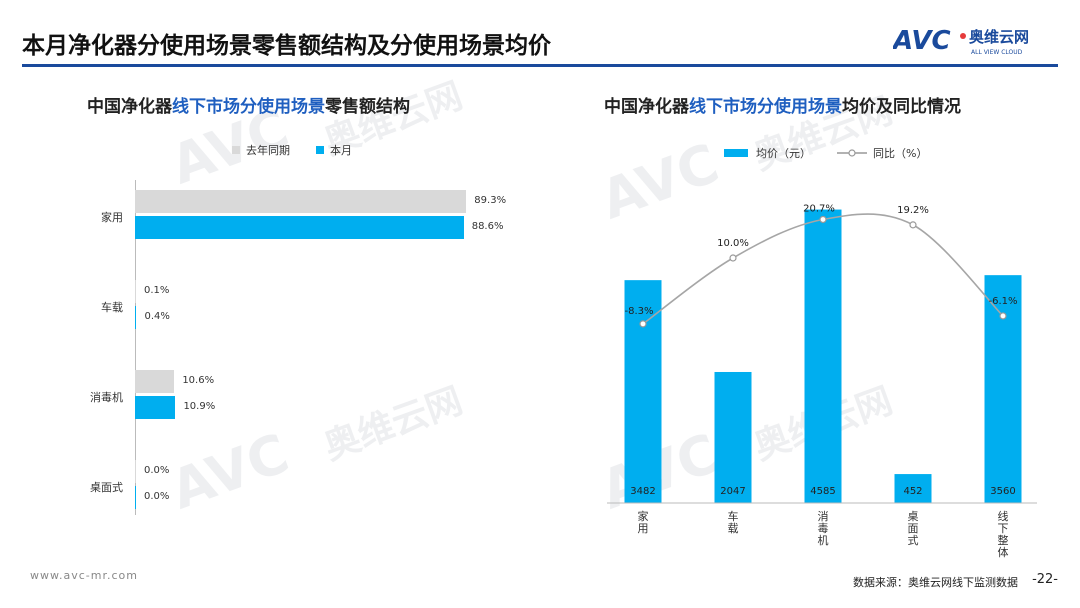 Image resolution: width=1080 pixels, height=608 pixels. I want to click on website-text: www.avc-mr.com, so click(84, 575).